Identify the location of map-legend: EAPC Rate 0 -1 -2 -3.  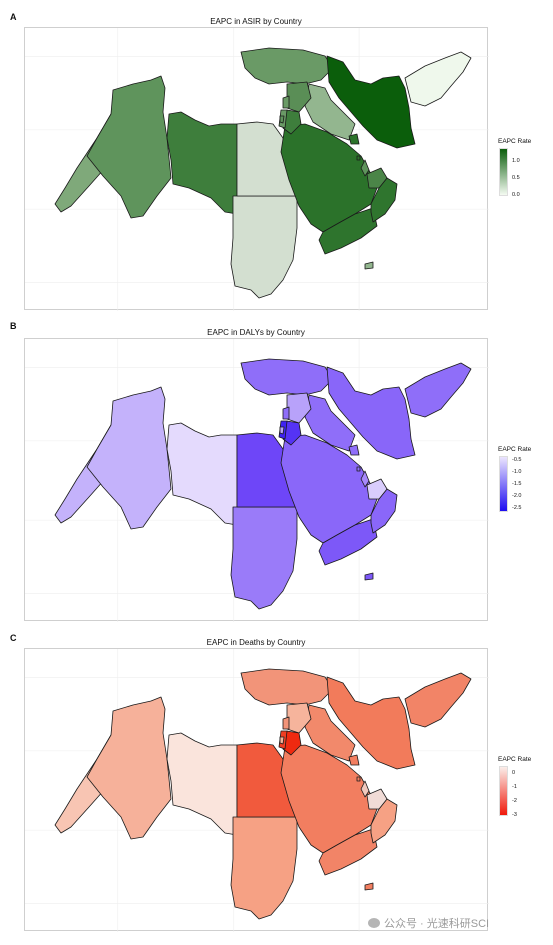
(525, 787).